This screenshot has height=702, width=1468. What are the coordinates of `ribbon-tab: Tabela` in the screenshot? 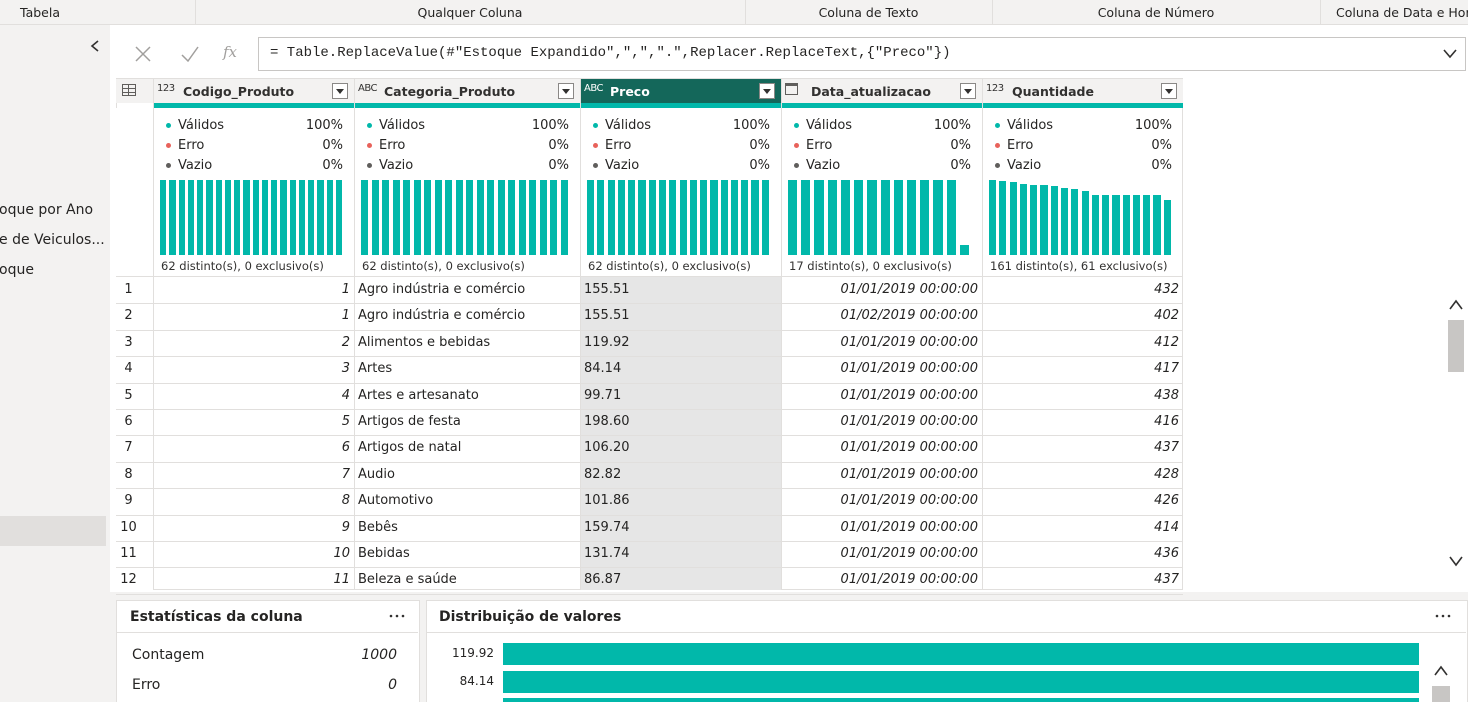 It's located at (40, 12).